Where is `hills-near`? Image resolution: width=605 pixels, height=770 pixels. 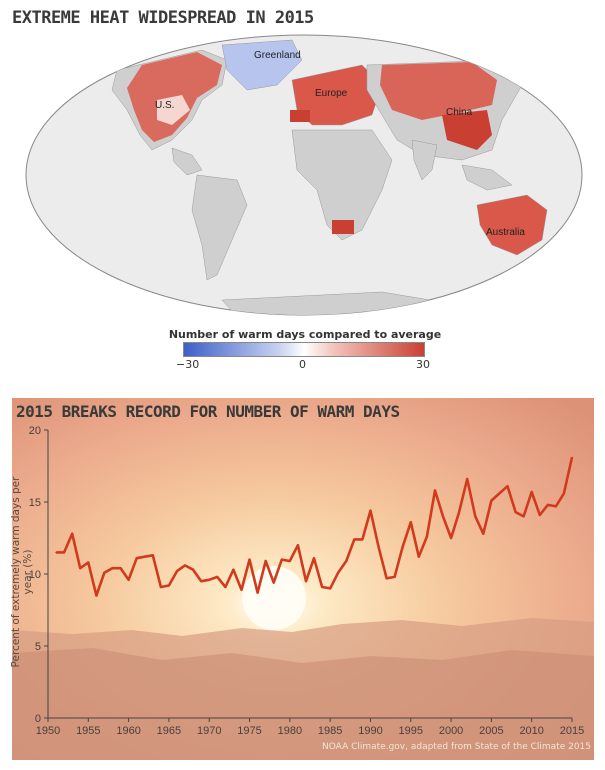 hills-near is located at coordinates (303, 704).